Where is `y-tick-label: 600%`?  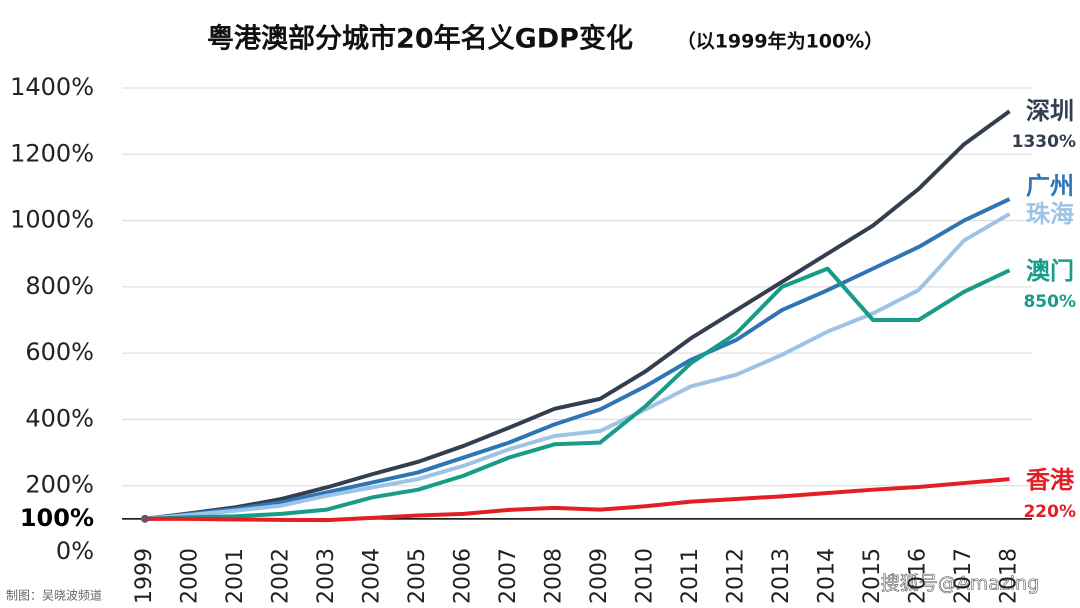 y-tick-label: 600% is located at coordinates (59, 352).